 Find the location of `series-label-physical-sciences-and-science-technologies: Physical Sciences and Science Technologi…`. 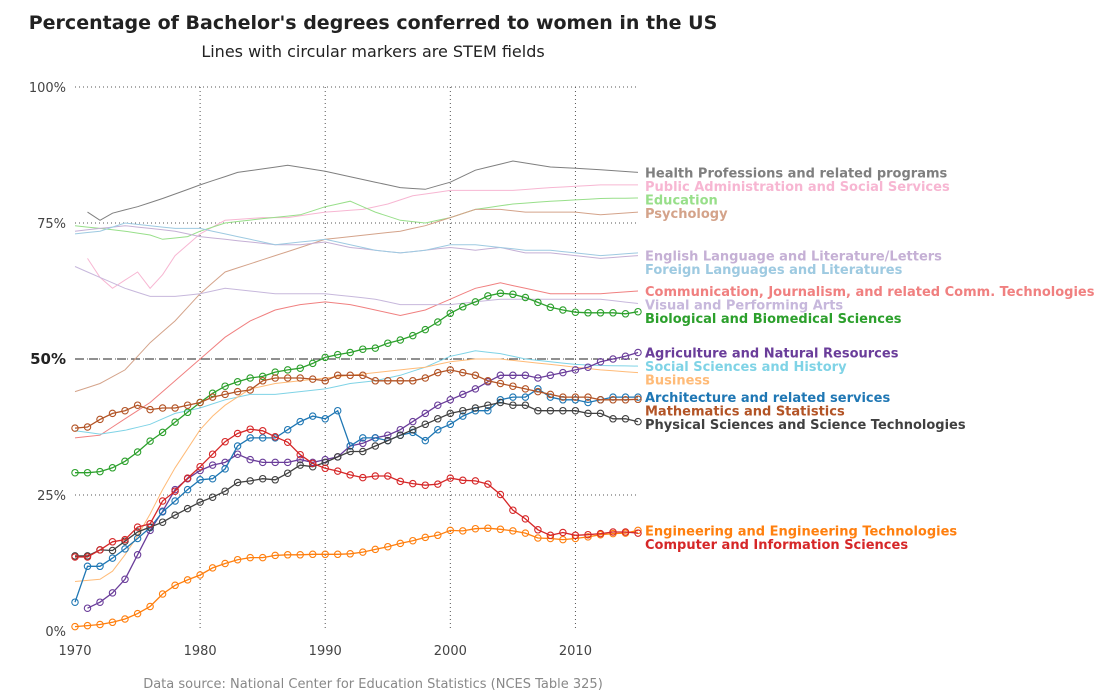

series-label-physical-sciences-and-science-technologies: Physical Sciences and Science Technologi… is located at coordinates (805, 425).